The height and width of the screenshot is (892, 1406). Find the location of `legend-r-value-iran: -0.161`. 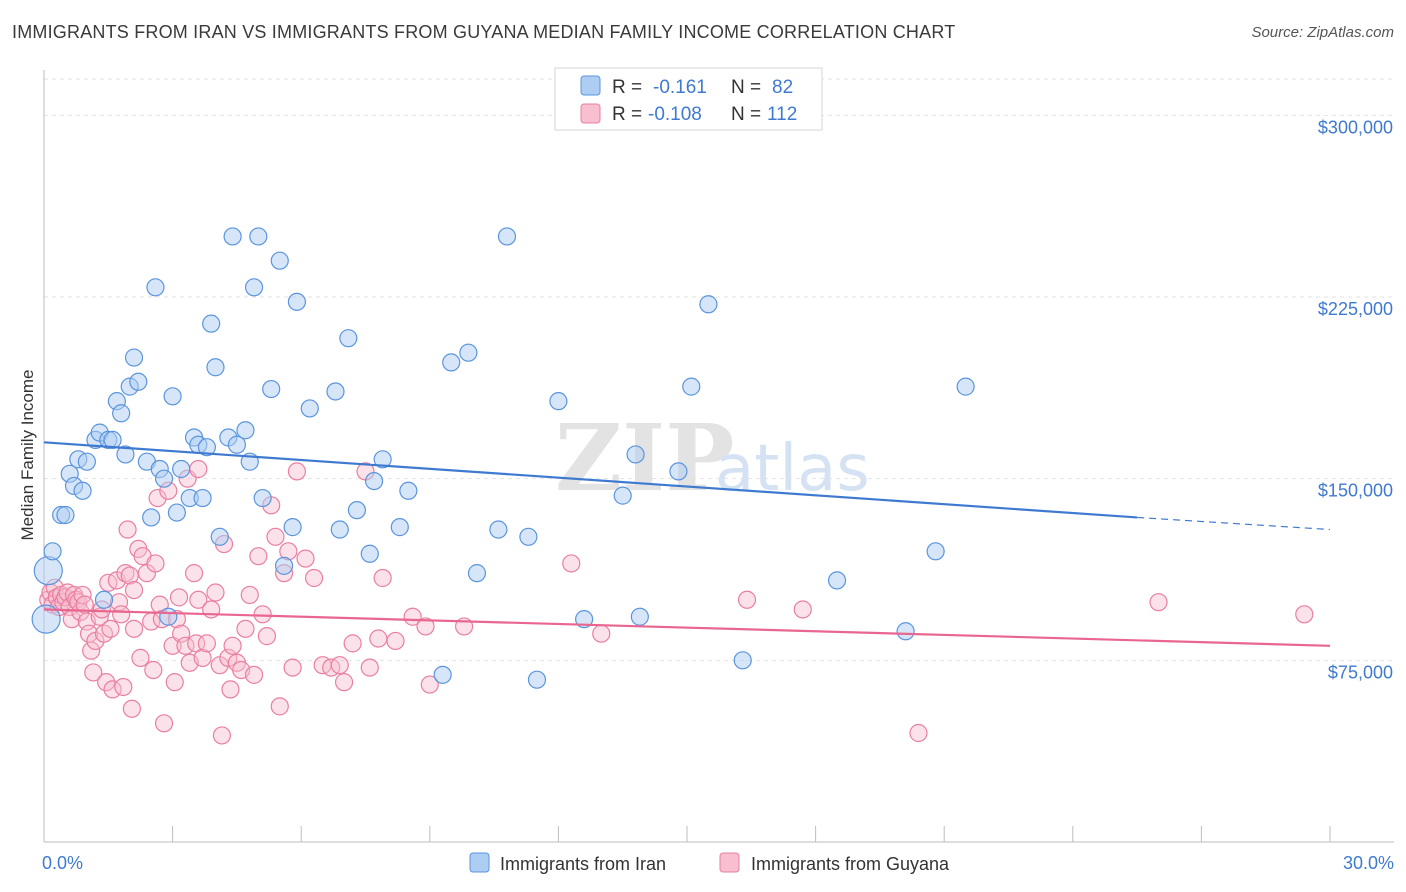

legend-r-value-iran: -0.161 is located at coordinates (680, 87).